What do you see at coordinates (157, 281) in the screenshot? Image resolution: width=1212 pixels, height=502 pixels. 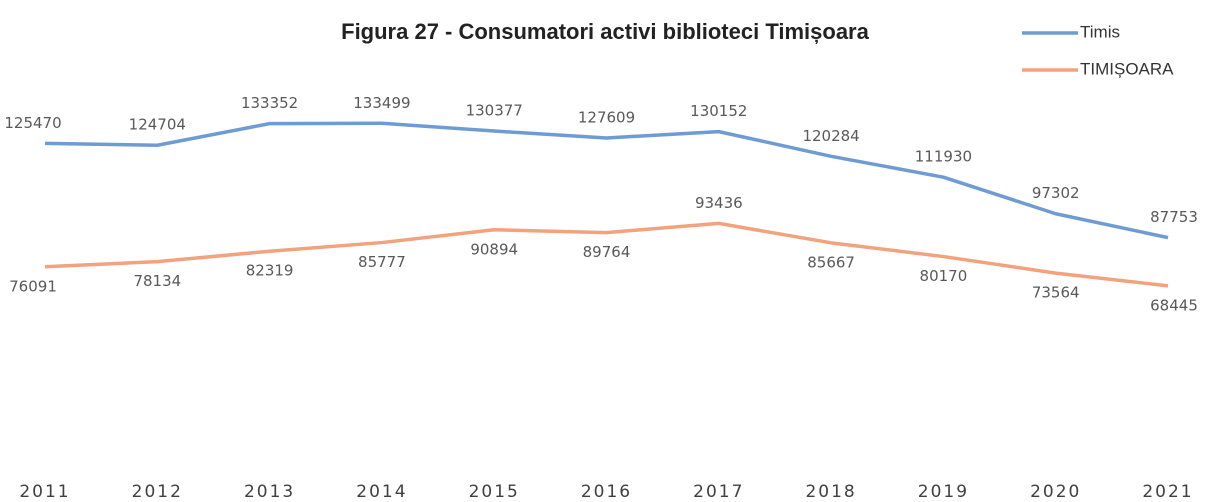 I see `data-label: 78134` at bounding box center [157, 281].